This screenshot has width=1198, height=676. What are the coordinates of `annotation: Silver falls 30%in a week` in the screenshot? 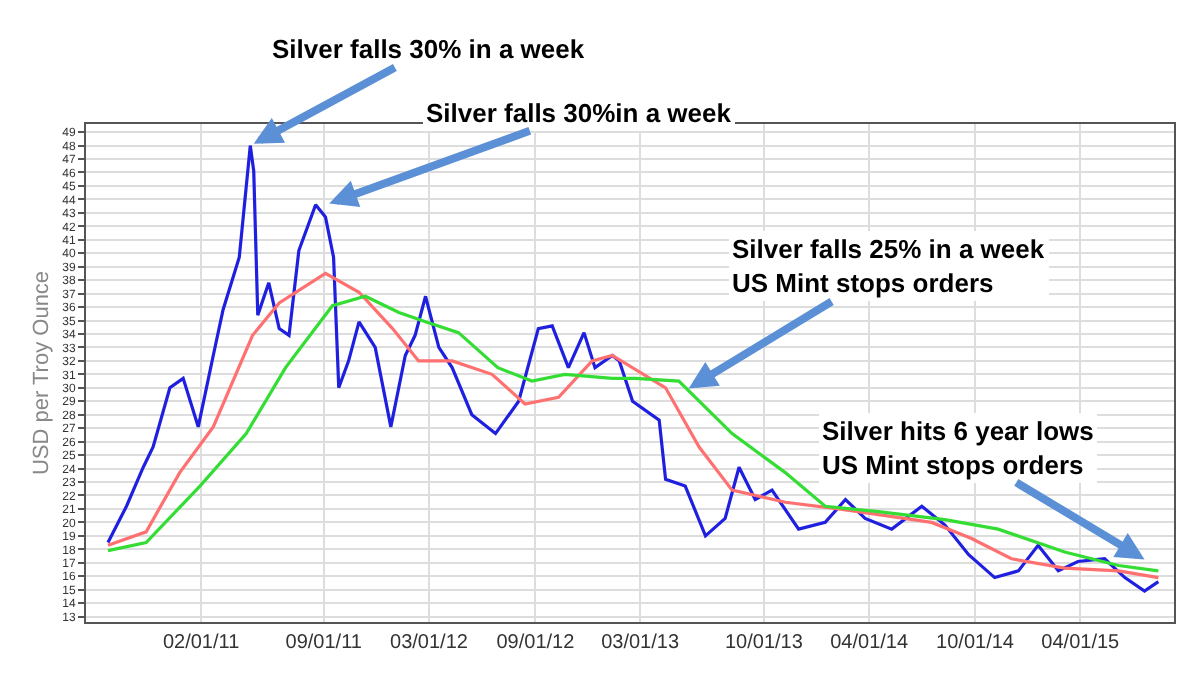 It's located at (579, 113).